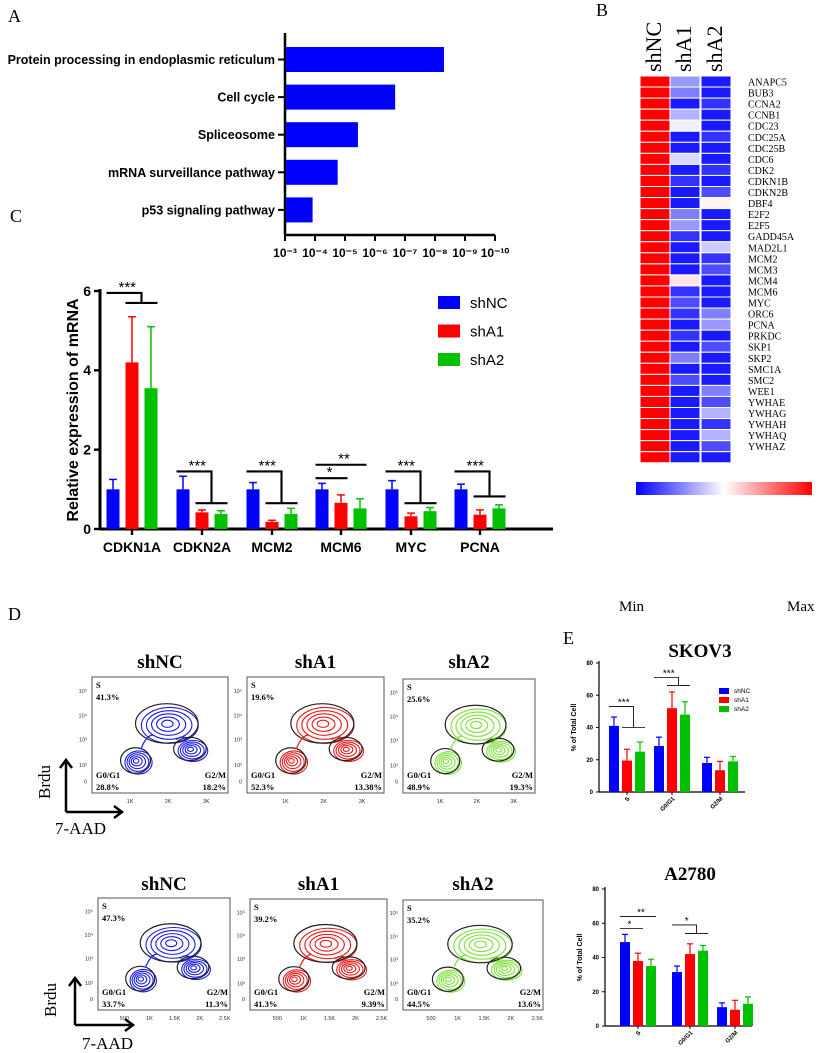  What do you see at coordinates (632, 607) in the screenshot?
I see `heatmap-scale-min-label: Min` at bounding box center [632, 607].